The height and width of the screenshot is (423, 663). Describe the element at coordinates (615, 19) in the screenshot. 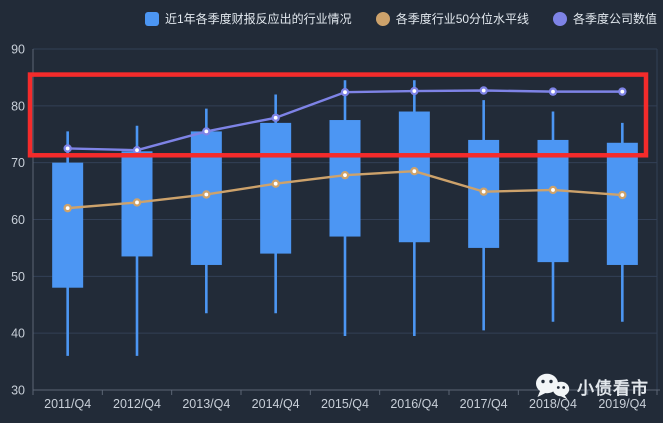

I see `legend-label: 各季度公司数值` at that location.